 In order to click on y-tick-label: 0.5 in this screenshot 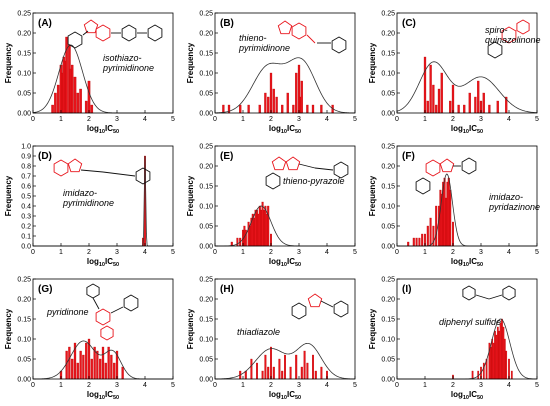, I will do `click(26, 196)`.